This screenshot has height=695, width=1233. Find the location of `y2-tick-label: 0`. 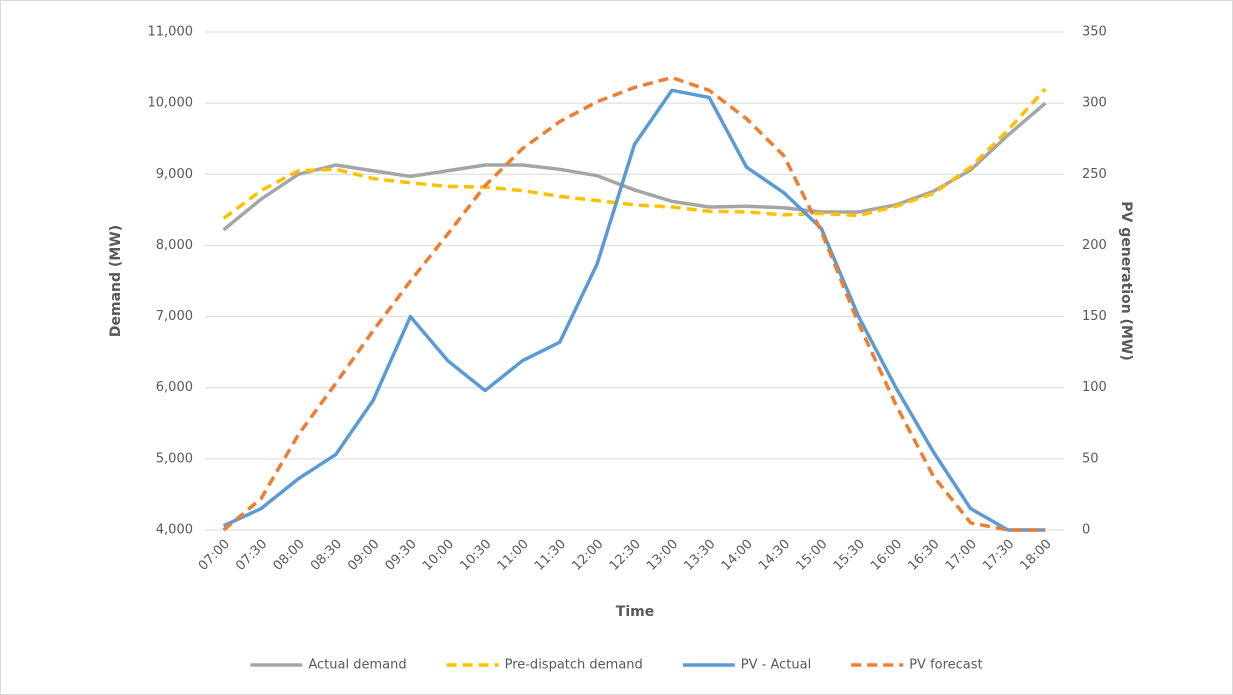

y2-tick-label: 0 is located at coordinates (1086, 530).